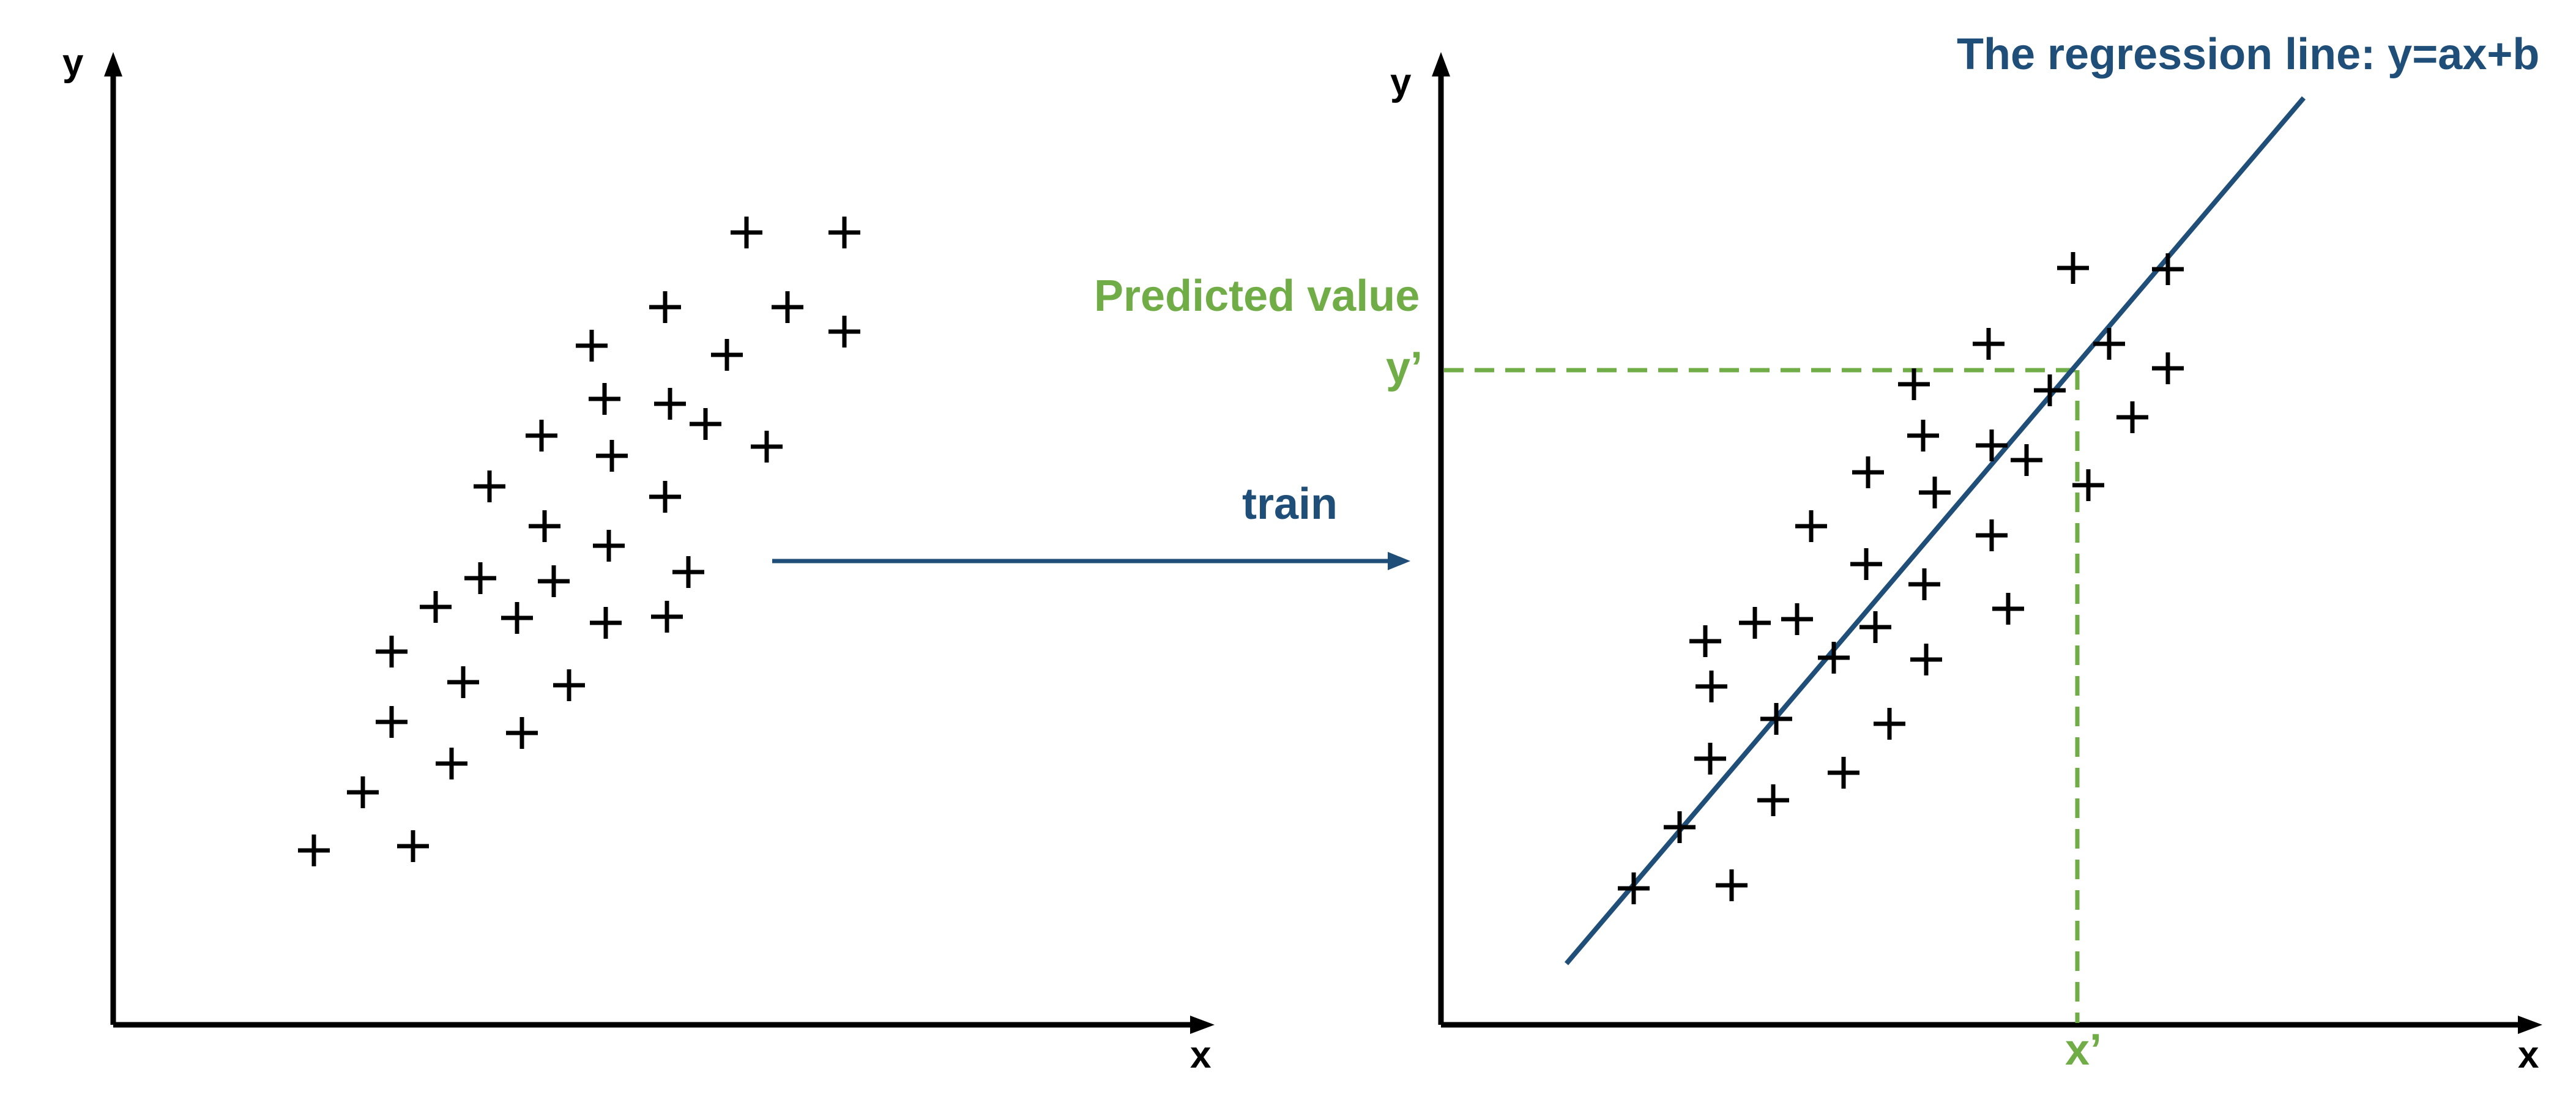 The height and width of the screenshot is (1108, 2576). I want to click on train-label: train, so click(1290, 504).